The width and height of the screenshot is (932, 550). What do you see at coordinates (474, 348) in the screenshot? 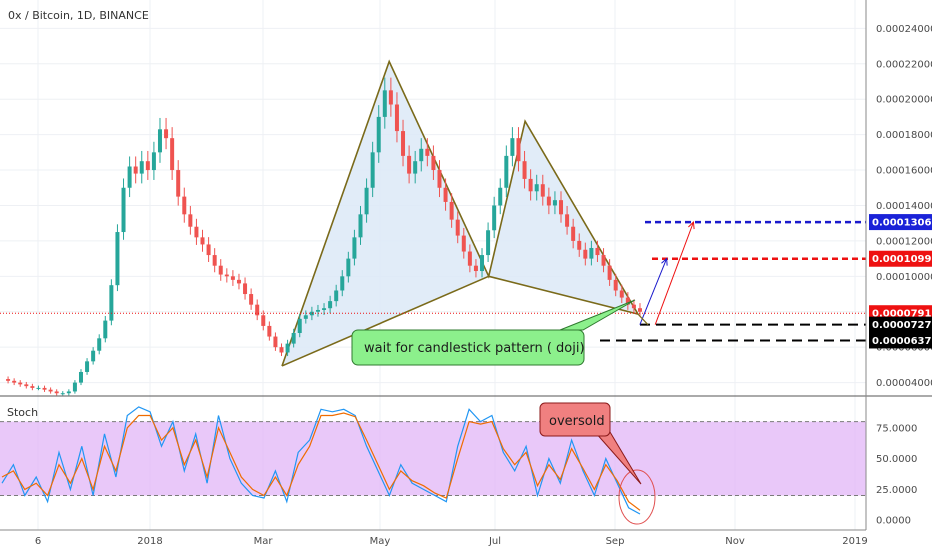
I see `callout-text: wait for candlestick pattern ( doji)` at bounding box center [474, 348].